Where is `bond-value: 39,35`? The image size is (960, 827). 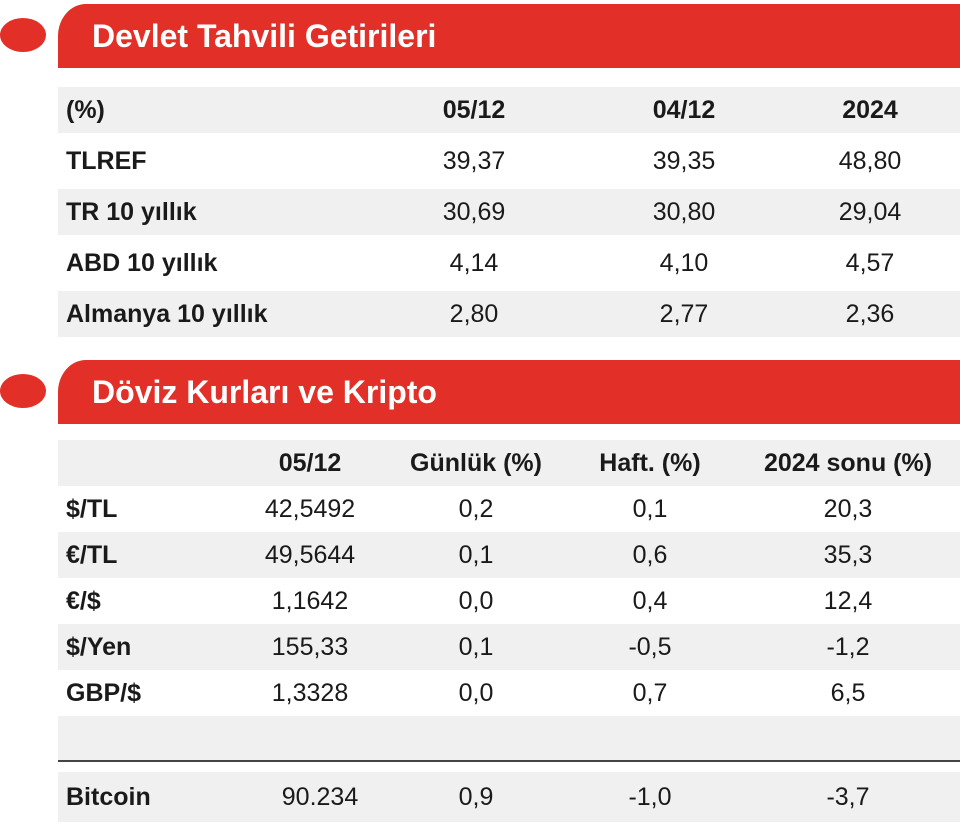
bond-value: 39,35 is located at coordinates (684, 161).